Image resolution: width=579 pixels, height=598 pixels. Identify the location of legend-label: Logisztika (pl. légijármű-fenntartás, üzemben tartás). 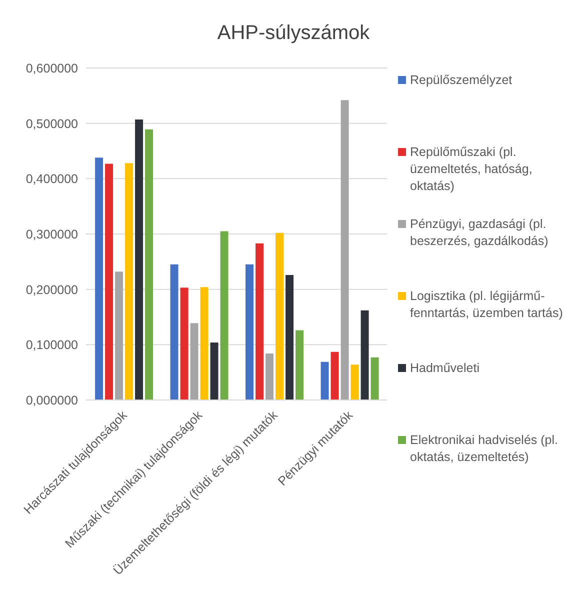
(487, 305).